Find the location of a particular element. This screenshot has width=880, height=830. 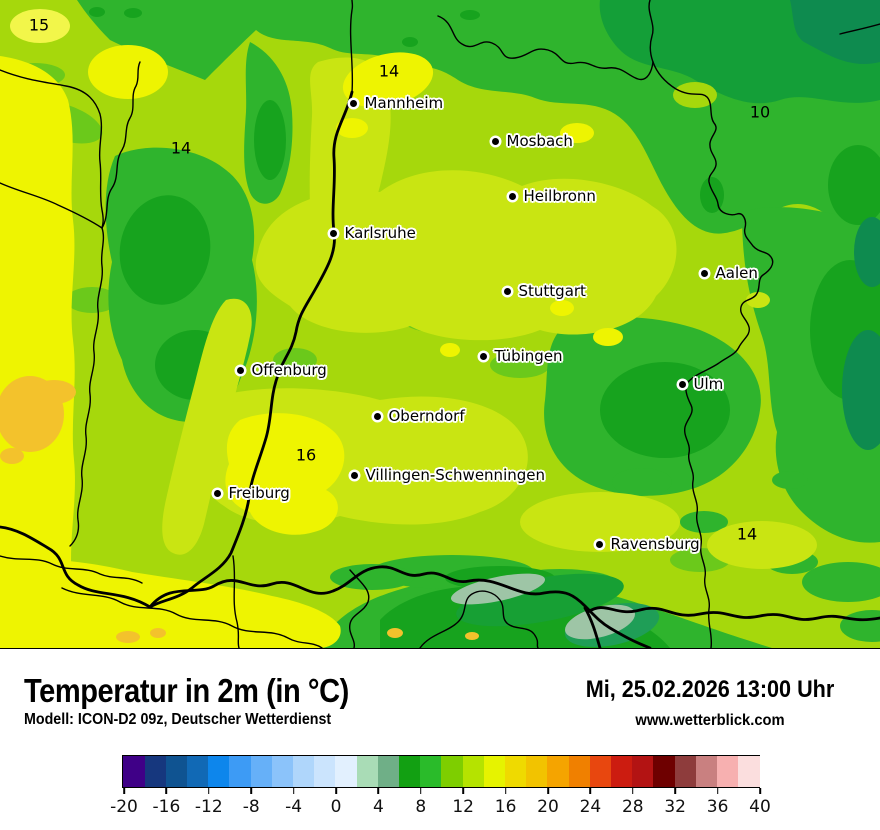

city-marker: Mosbach is located at coordinates (532, 141).